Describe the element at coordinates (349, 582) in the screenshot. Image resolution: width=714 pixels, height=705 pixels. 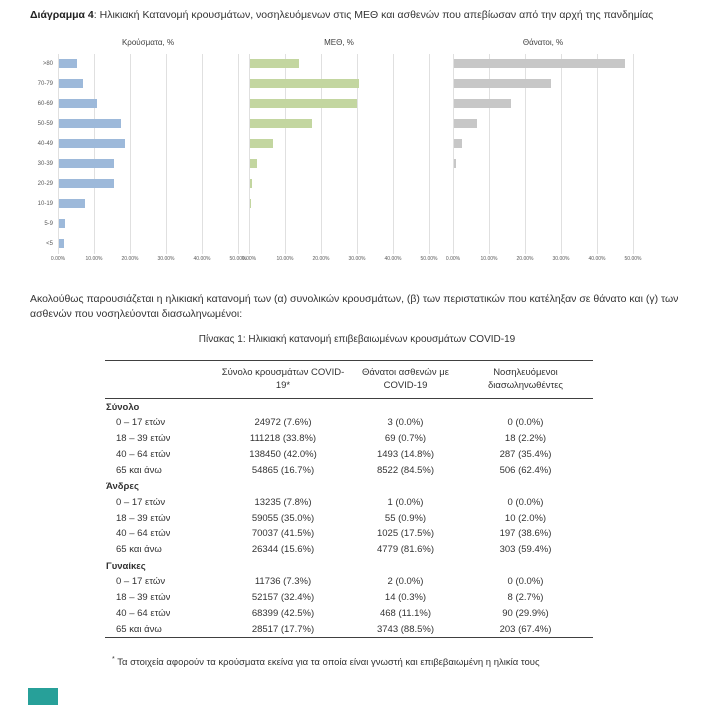
I see `table-row: 0 – 17 ετών 11736 (7.3%) 2 (0.0%) 0 (0.0%)` at that location.